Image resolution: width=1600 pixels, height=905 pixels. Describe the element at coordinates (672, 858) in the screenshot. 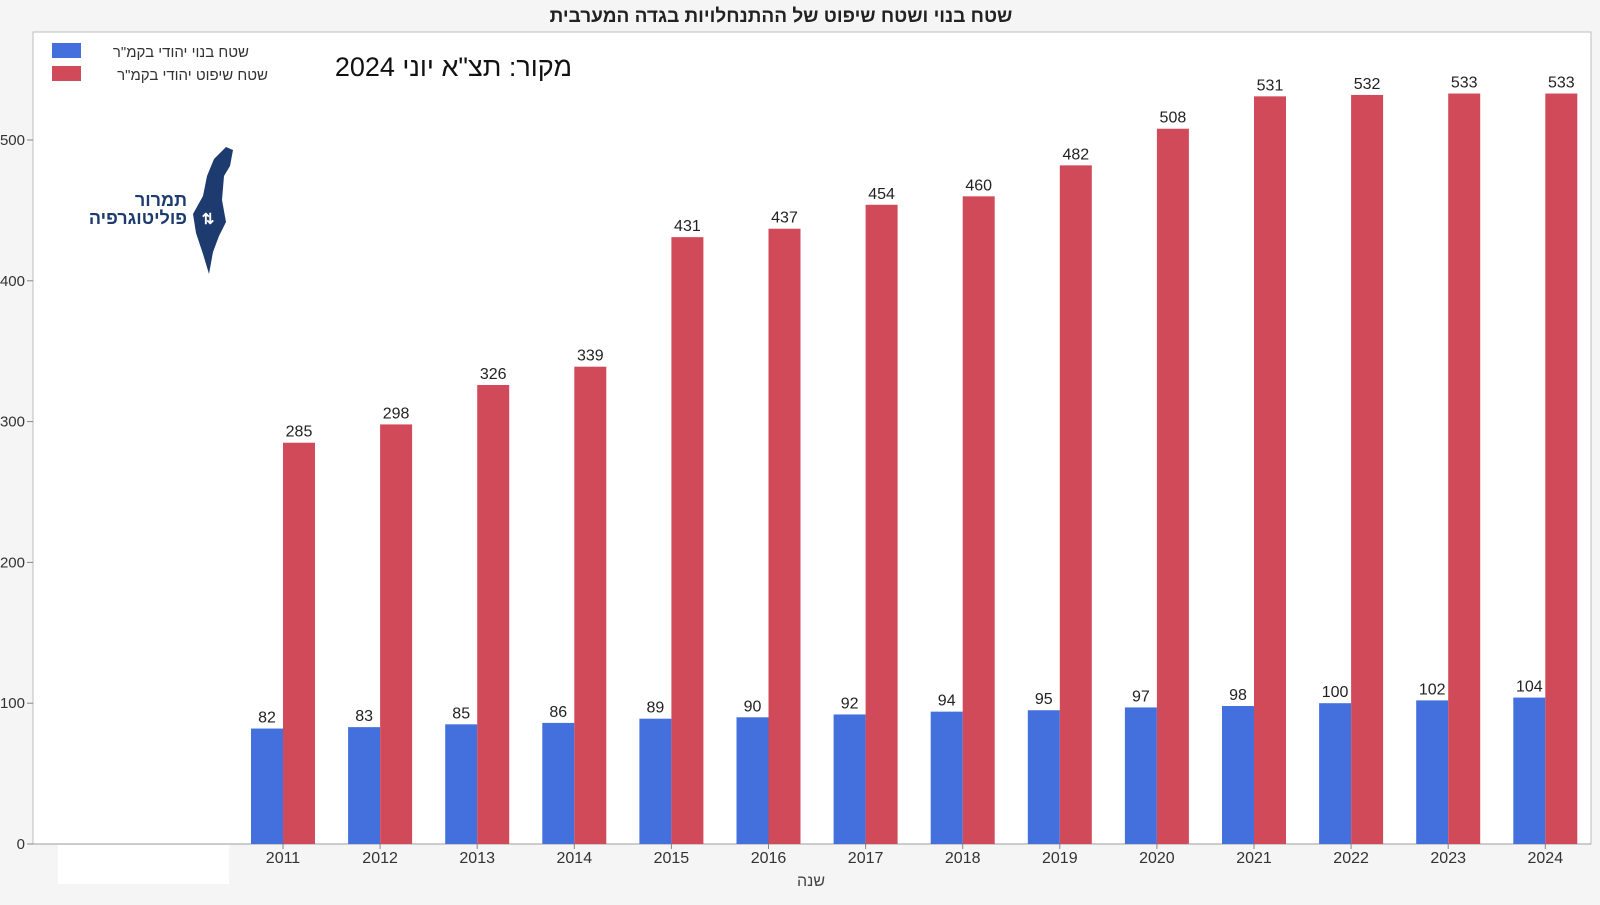

I see `x-tick-label: 2015` at that location.